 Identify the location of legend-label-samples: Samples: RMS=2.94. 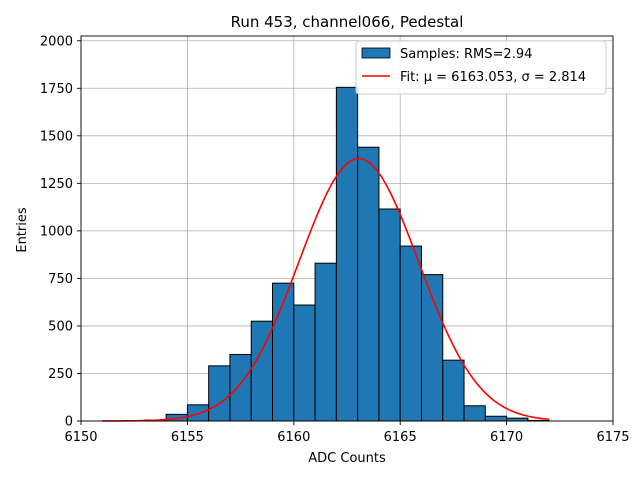
(466, 54).